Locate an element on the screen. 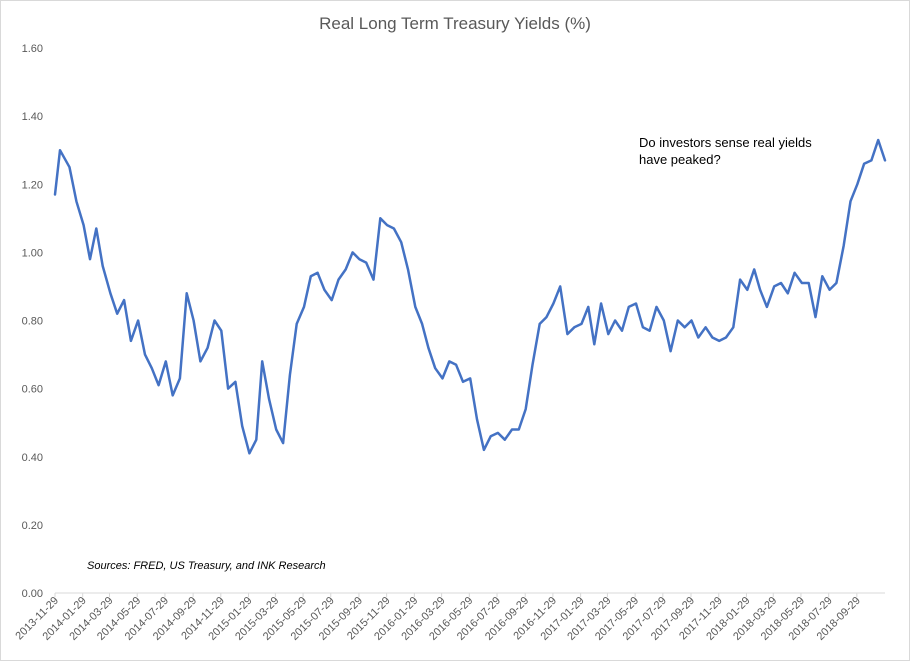 This screenshot has height=665, width=910. y-tick-label: 1.20 is located at coordinates (32, 185).